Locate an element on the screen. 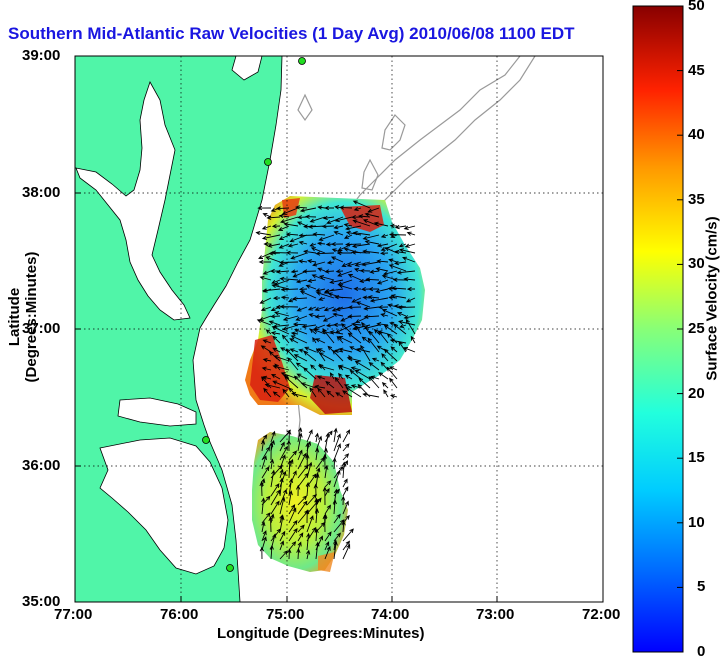 Image resolution: width=724 pixels, height=660 pixels. colorbar-ticks is located at coordinates (680, 329).